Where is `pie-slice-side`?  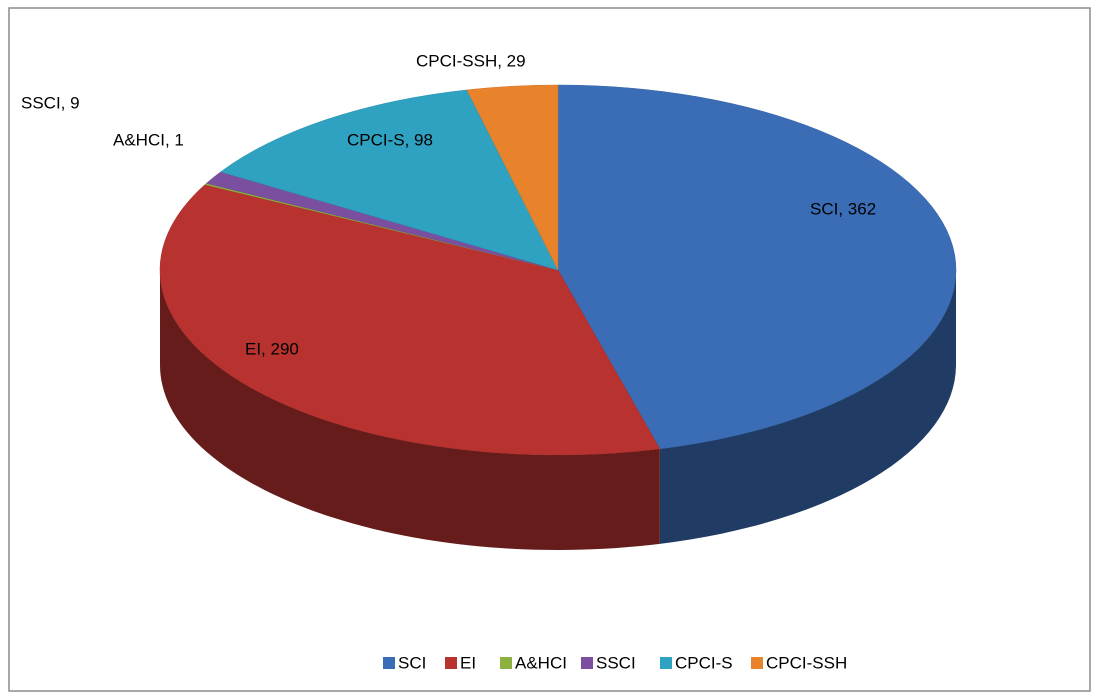 pie-slice-side is located at coordinates (807, 407).